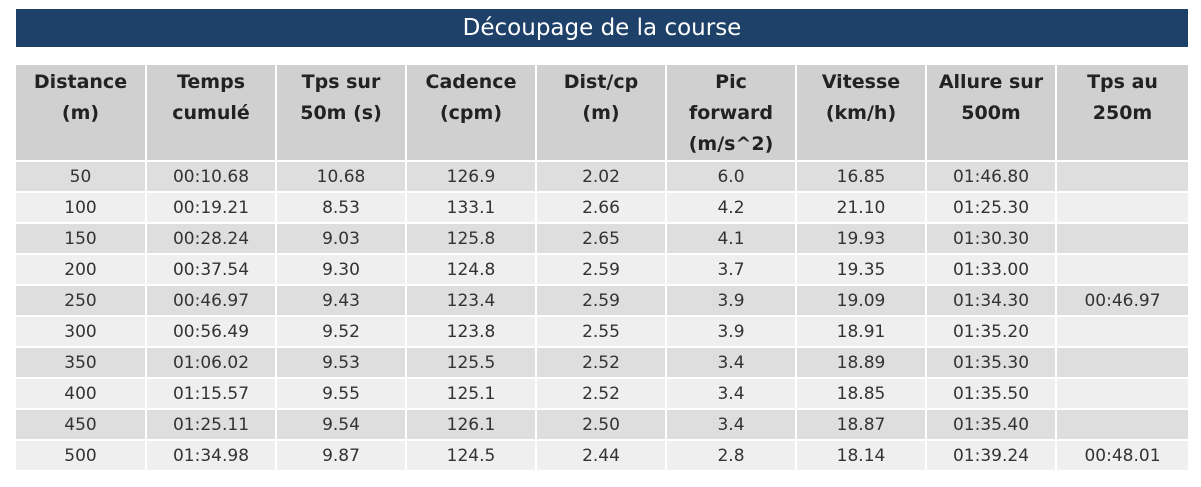 This screenshot has height=487, width=1201. What do you see at coordinates (341, 238) in the screenshot?
I see `table-cell: 9.03` at bounding box center [341, 238].